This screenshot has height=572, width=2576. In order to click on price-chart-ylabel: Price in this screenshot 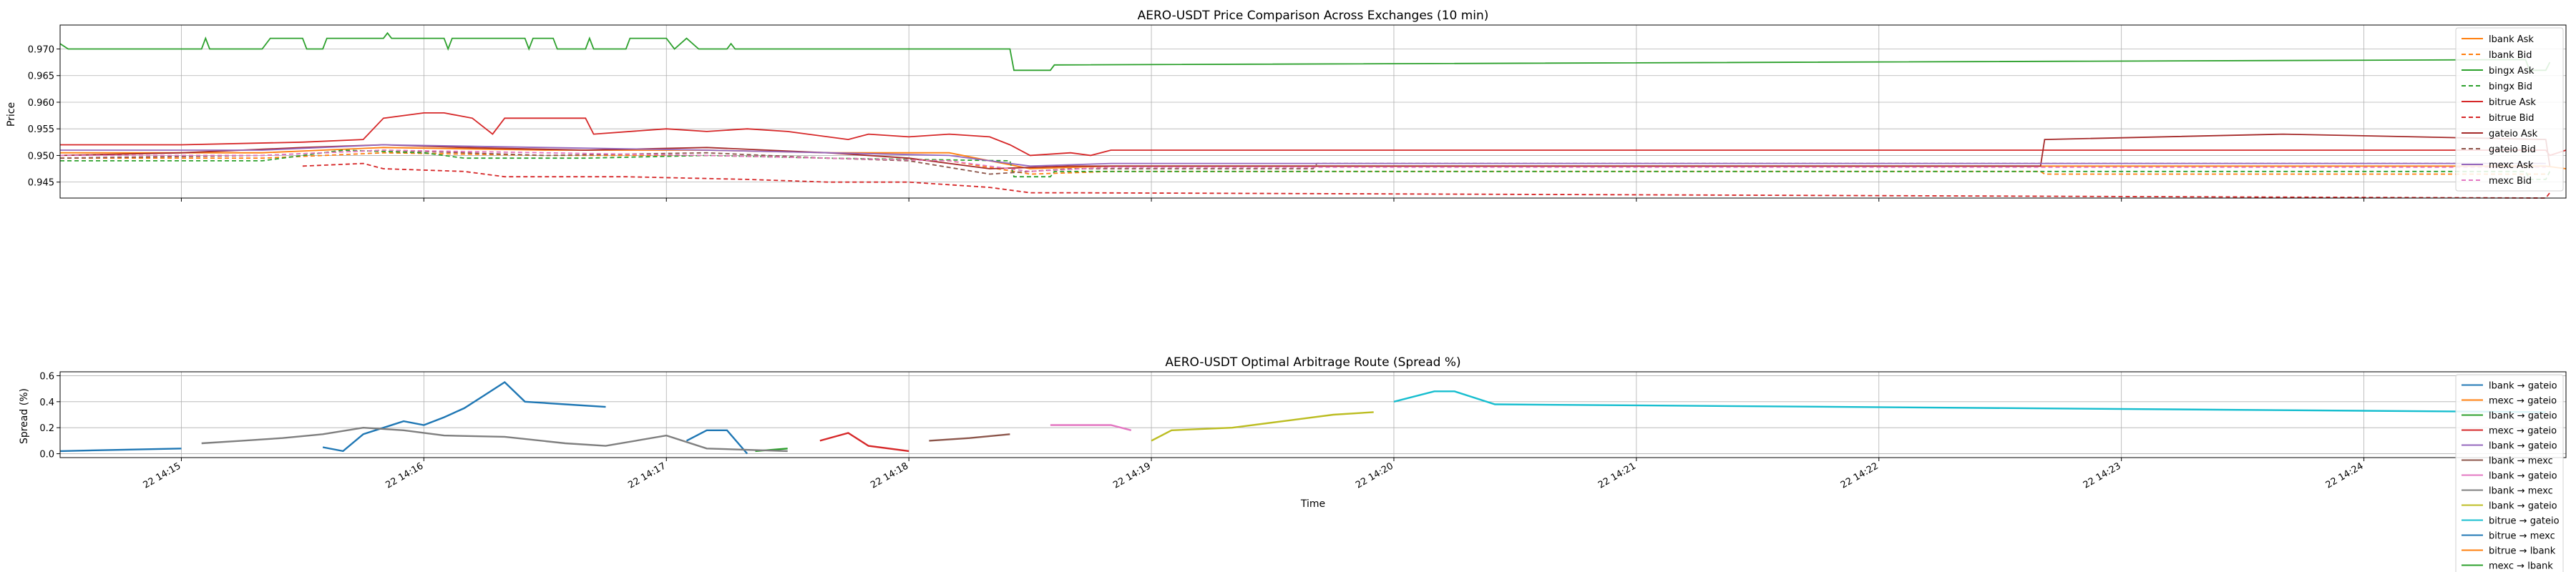, I will do `click(11, 114)`.